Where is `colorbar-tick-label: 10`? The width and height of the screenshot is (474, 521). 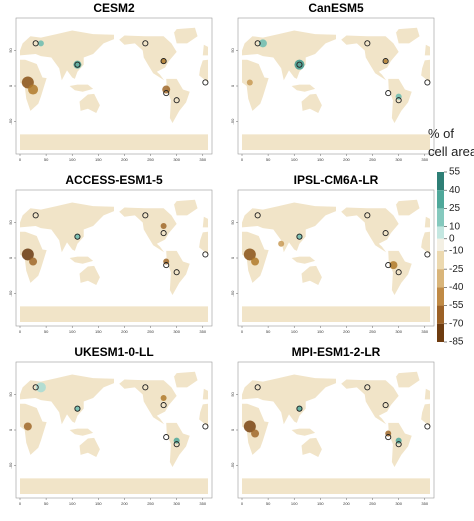 colorbar-tick-label: 10 is located at coordinates (455, 226).